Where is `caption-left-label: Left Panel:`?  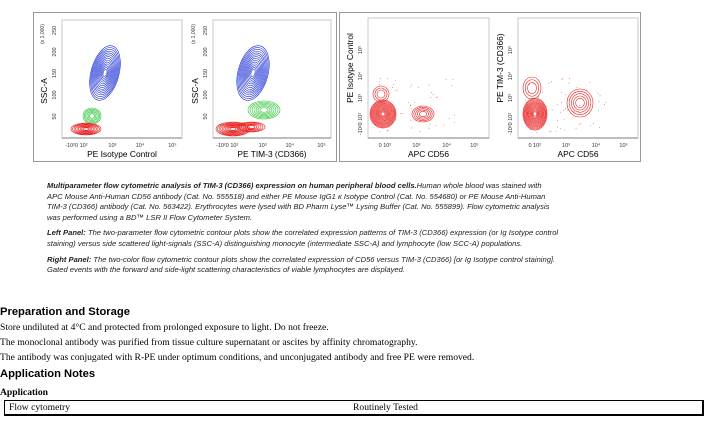 caption-left-label: Left Panel: is located at coordinates (66, 233).